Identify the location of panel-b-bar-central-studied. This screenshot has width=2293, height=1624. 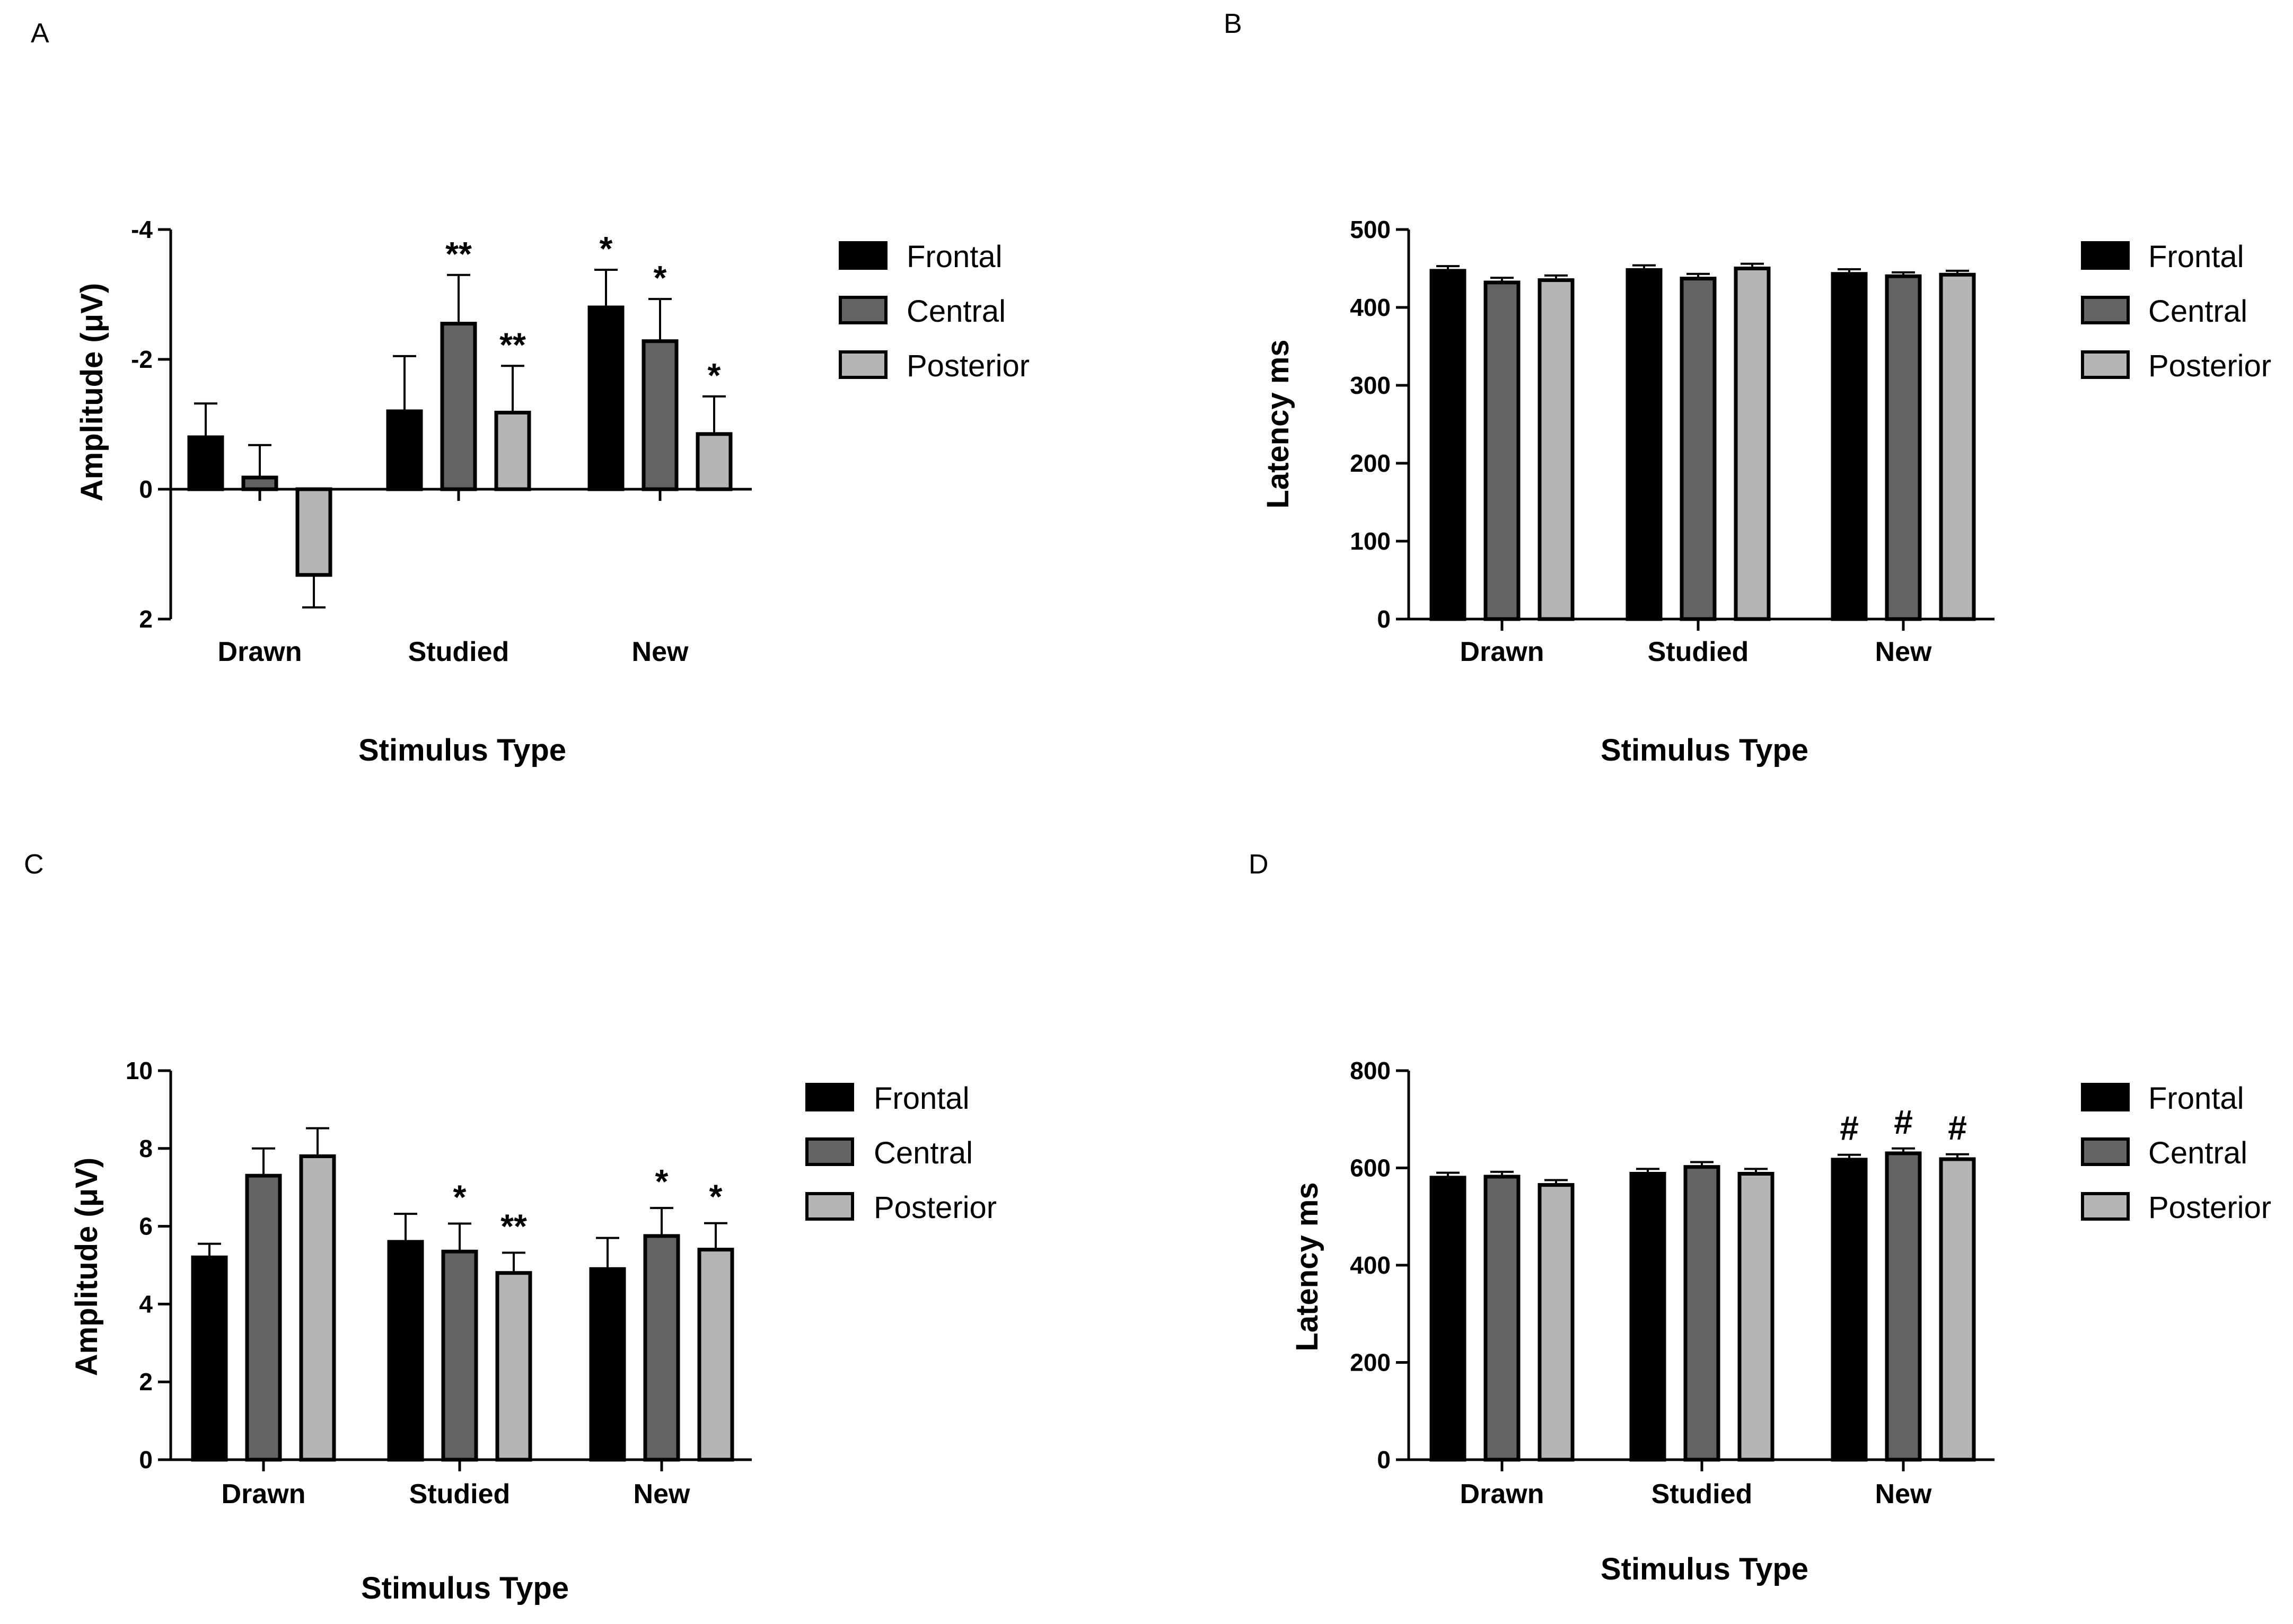
(1698, 449).